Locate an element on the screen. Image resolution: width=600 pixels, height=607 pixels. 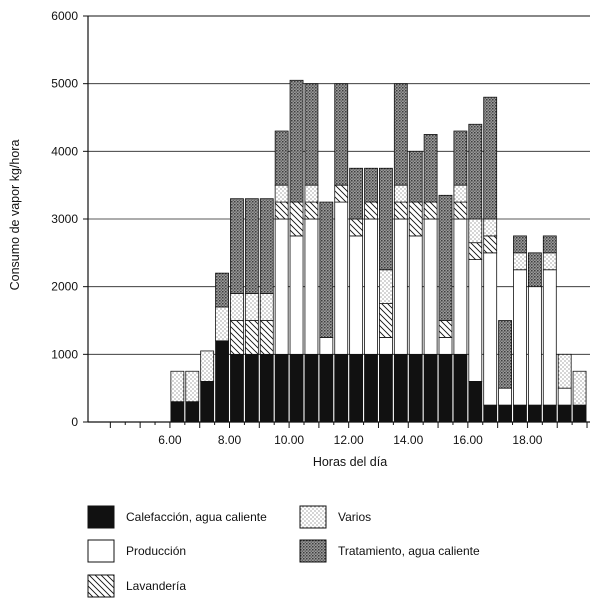
x-tick-label: 10.00 is located at coordinates (289, 440).